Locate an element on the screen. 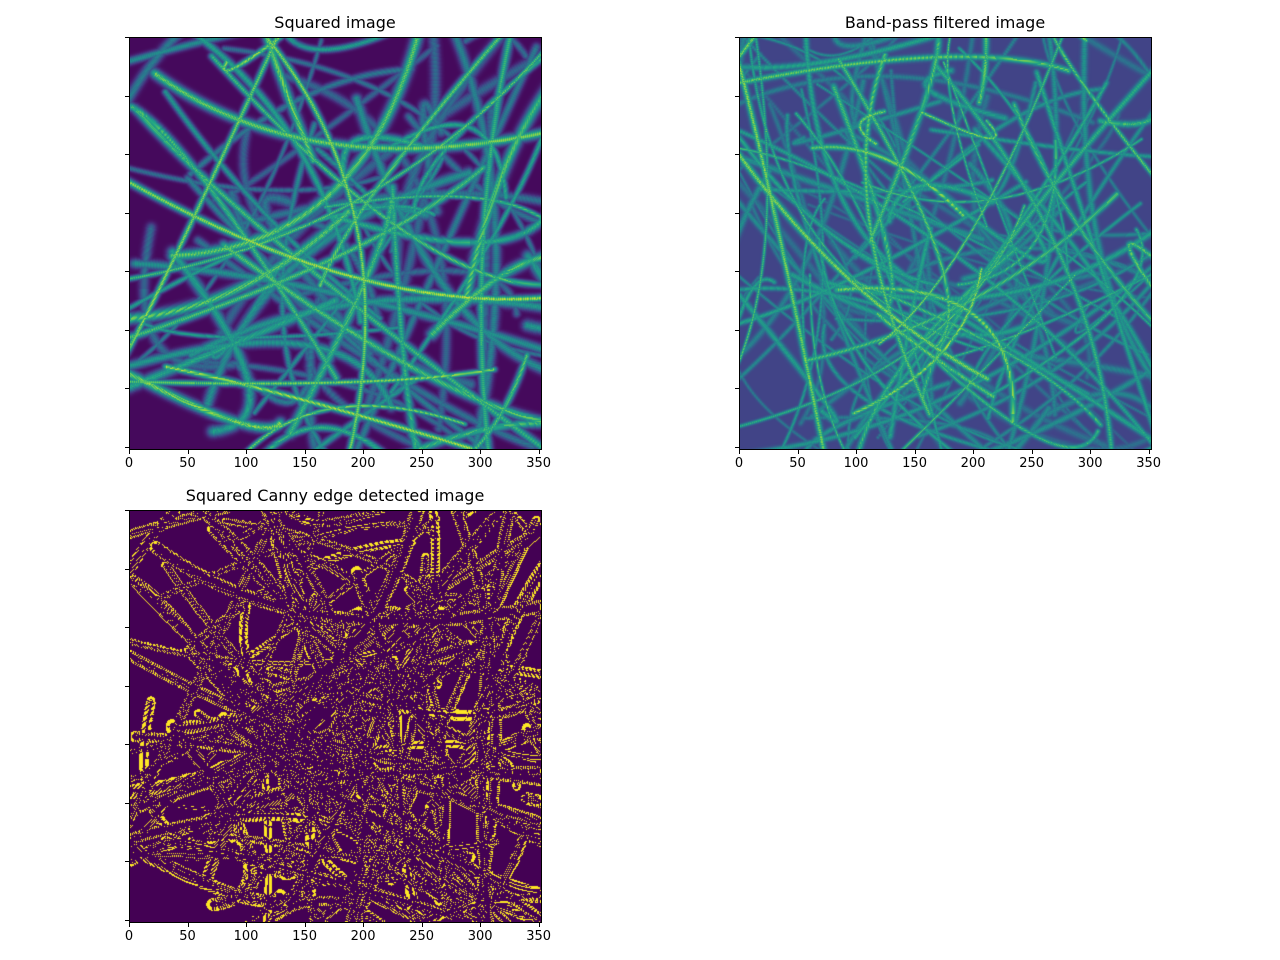 Image resolution: width=1280 pixels, height=960 pixels. panel-title: Squared image is located at coordinates (335, 22).